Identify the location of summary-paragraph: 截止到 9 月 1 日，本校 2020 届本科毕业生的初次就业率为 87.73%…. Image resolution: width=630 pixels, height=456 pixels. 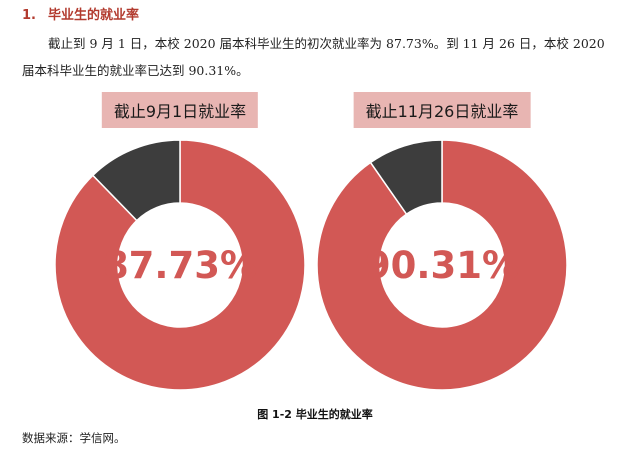
(313, 57).